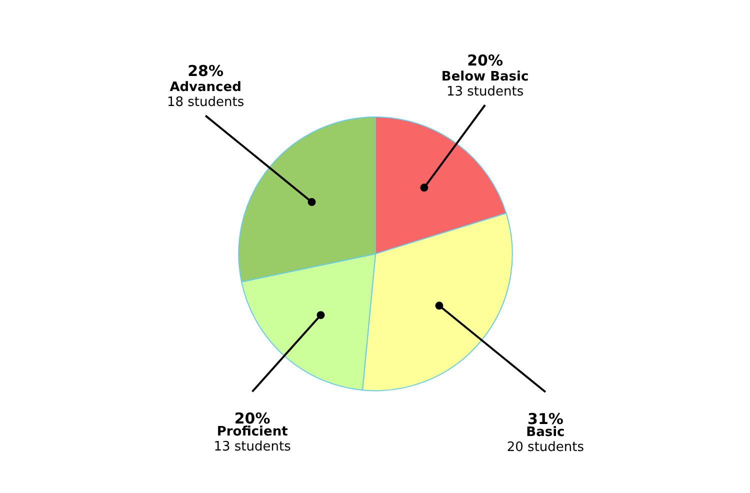 Image resolution: width=750 pixels, height=493 pixels. Describe the element at coordinates (545, 432) in the screenshot. I see `slice-label: Basic` at that location.